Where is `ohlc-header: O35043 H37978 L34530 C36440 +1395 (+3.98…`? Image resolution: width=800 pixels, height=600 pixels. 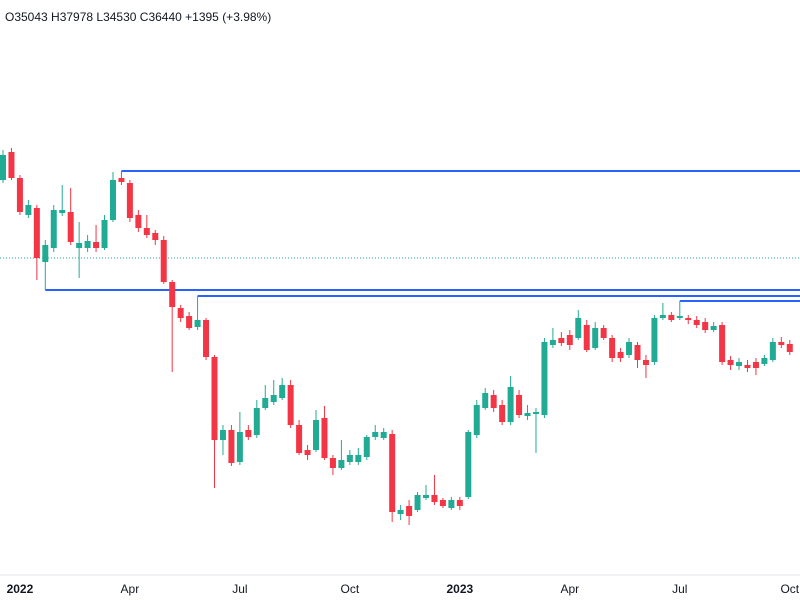 ohlc-header: O35043 H37978 L34530 C36440 +1395 (+3.98… is located at coordinates (138, 17).